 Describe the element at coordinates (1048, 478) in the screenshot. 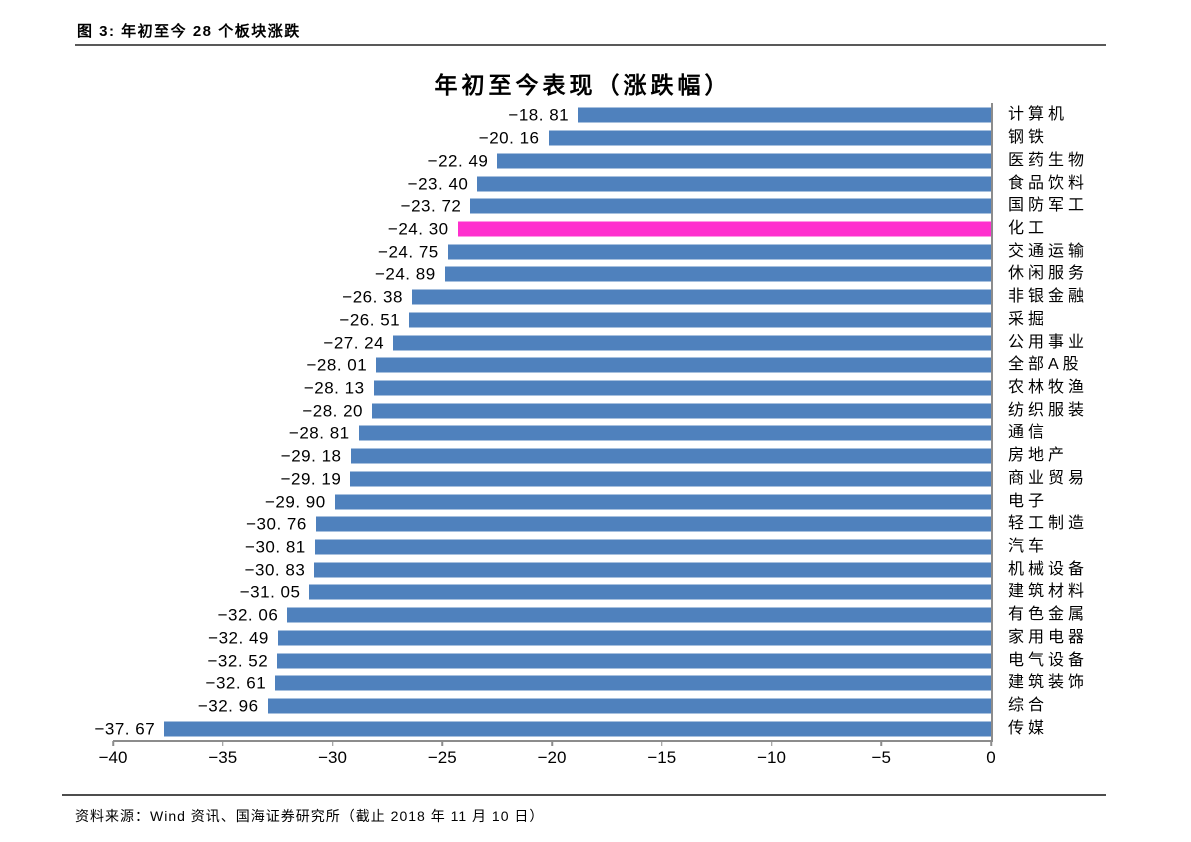

I see `category-label: 商业贸易` at that location.